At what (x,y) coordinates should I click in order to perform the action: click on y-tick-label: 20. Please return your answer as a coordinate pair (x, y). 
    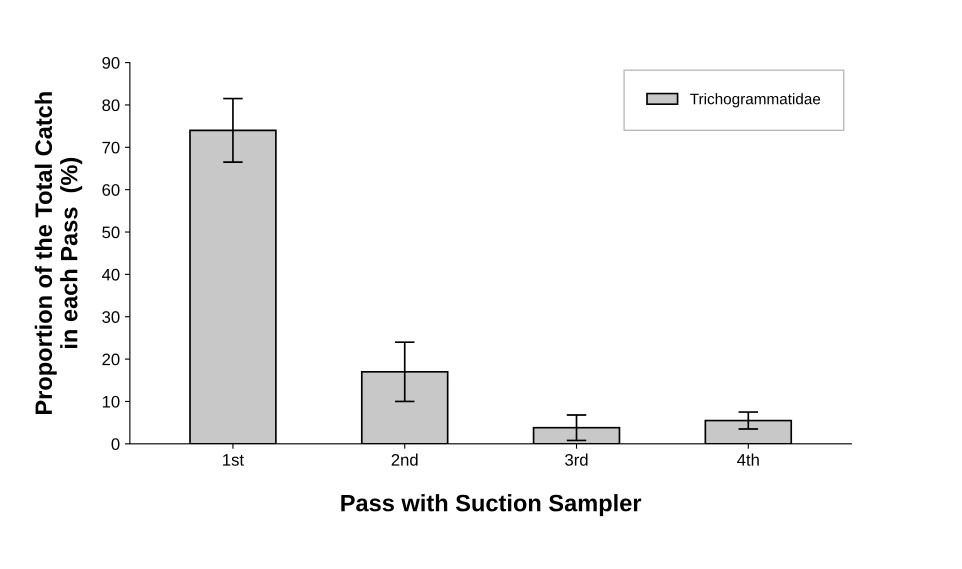
    Looking at the image, I should click on (111, 360).